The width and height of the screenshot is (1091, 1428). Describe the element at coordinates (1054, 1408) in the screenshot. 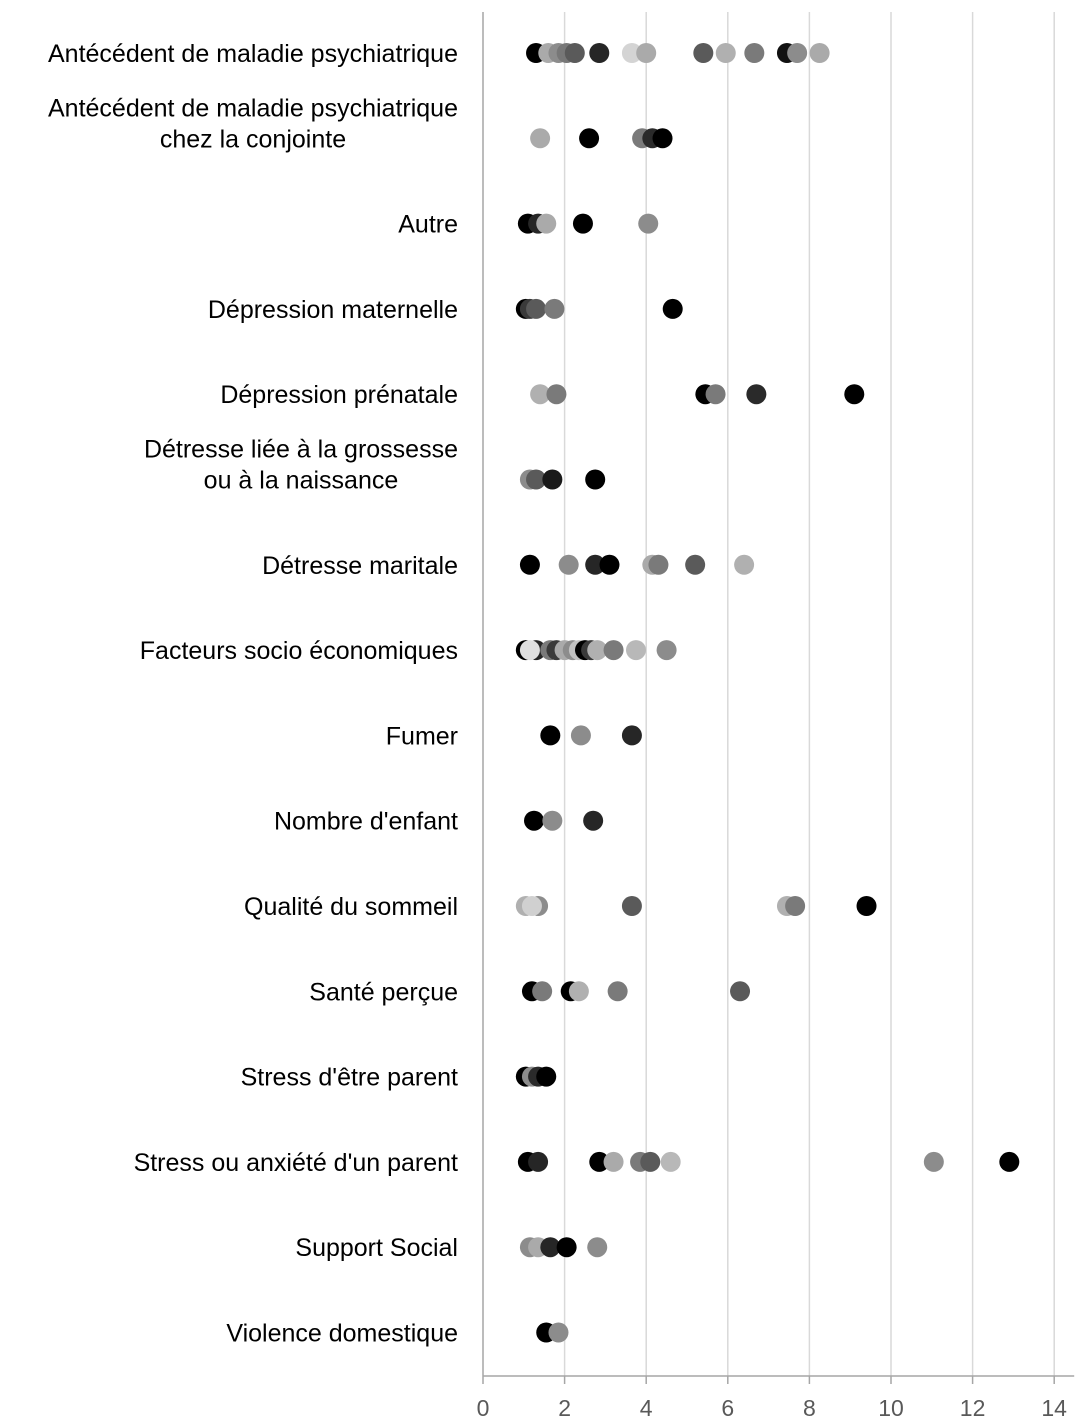

I see `x-tick-label: 14` at that location.